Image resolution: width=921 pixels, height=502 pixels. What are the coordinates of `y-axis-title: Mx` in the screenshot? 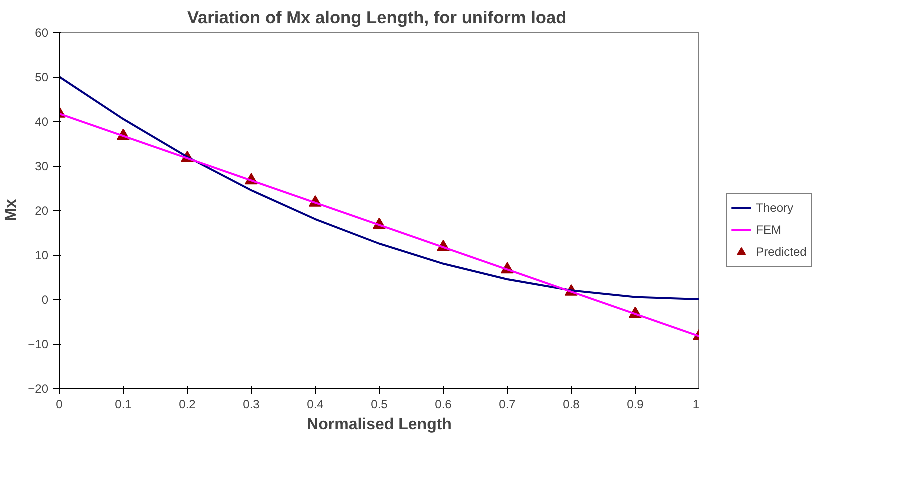 It's located at (11, 210).